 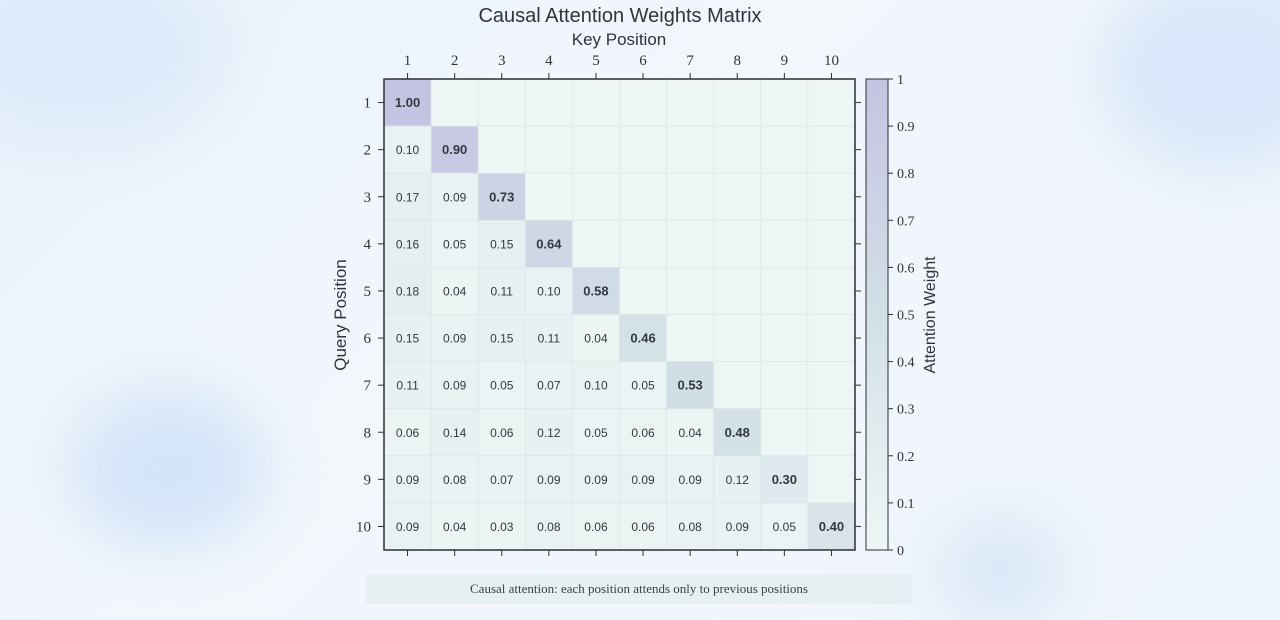 I want to click on x-tick-label: 2, so click(x=455, y=61).